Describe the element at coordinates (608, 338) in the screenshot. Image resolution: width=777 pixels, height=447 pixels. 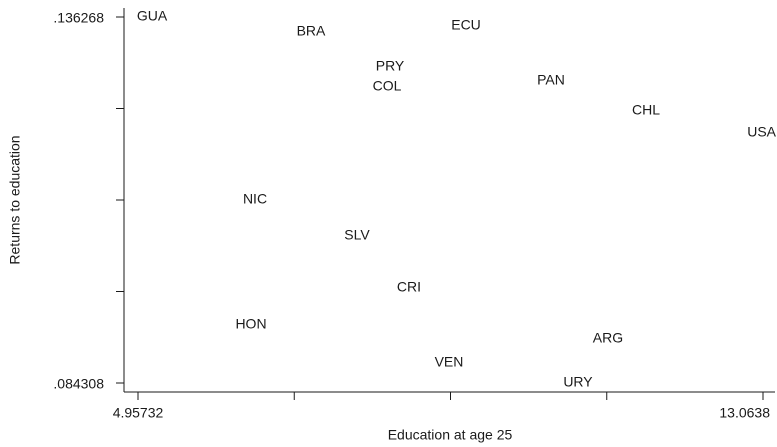
I see `point-label: ARG` at that location.